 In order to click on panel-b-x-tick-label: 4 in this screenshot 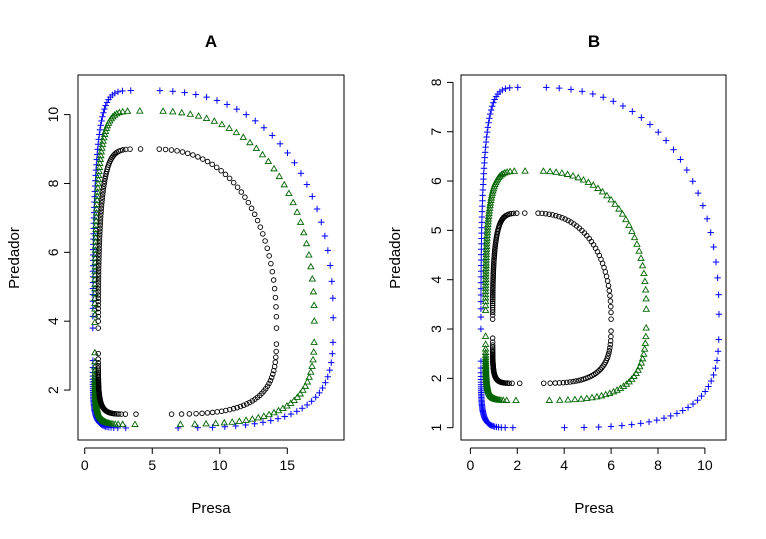, I will do `click(564, 465)`.